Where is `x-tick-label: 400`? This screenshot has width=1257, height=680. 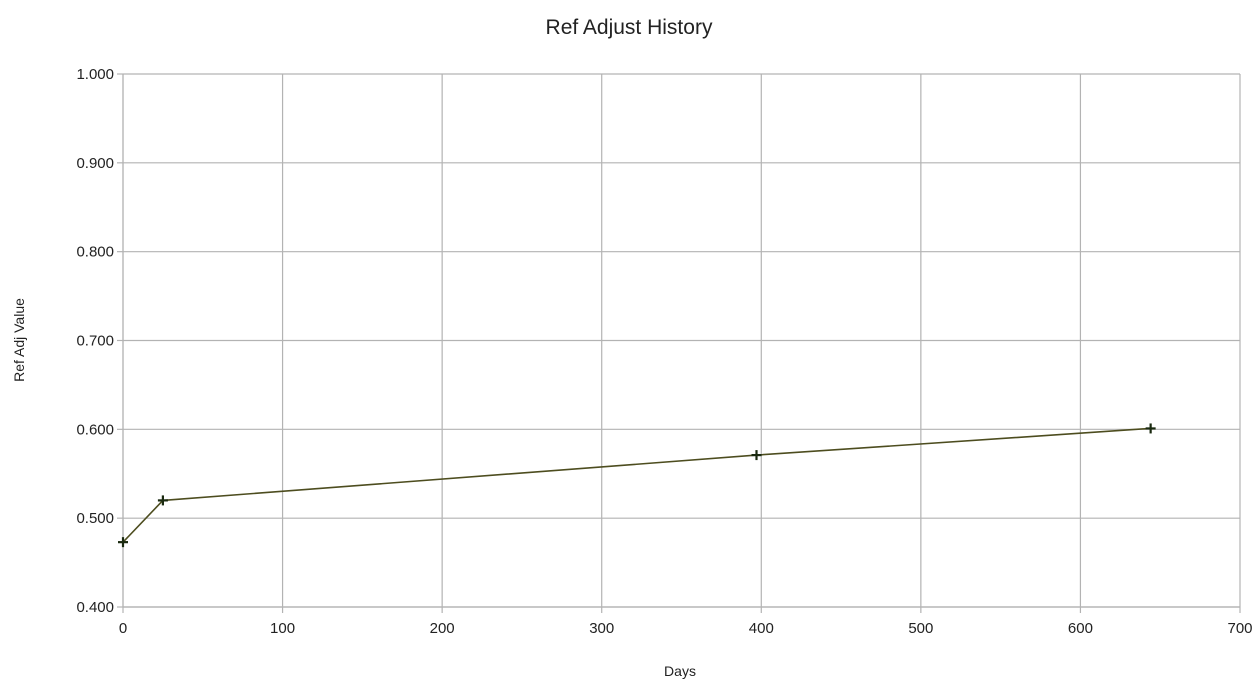
x-tick-label: 400 is located at coordinates (761, 628).